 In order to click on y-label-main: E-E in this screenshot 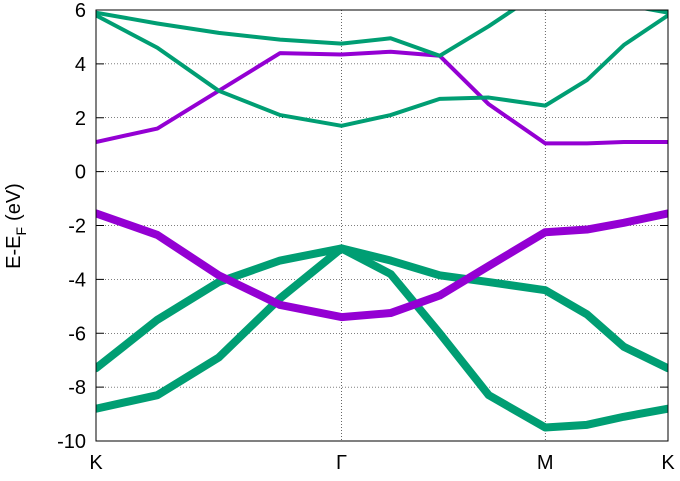, I will do `click(14, 252)`.